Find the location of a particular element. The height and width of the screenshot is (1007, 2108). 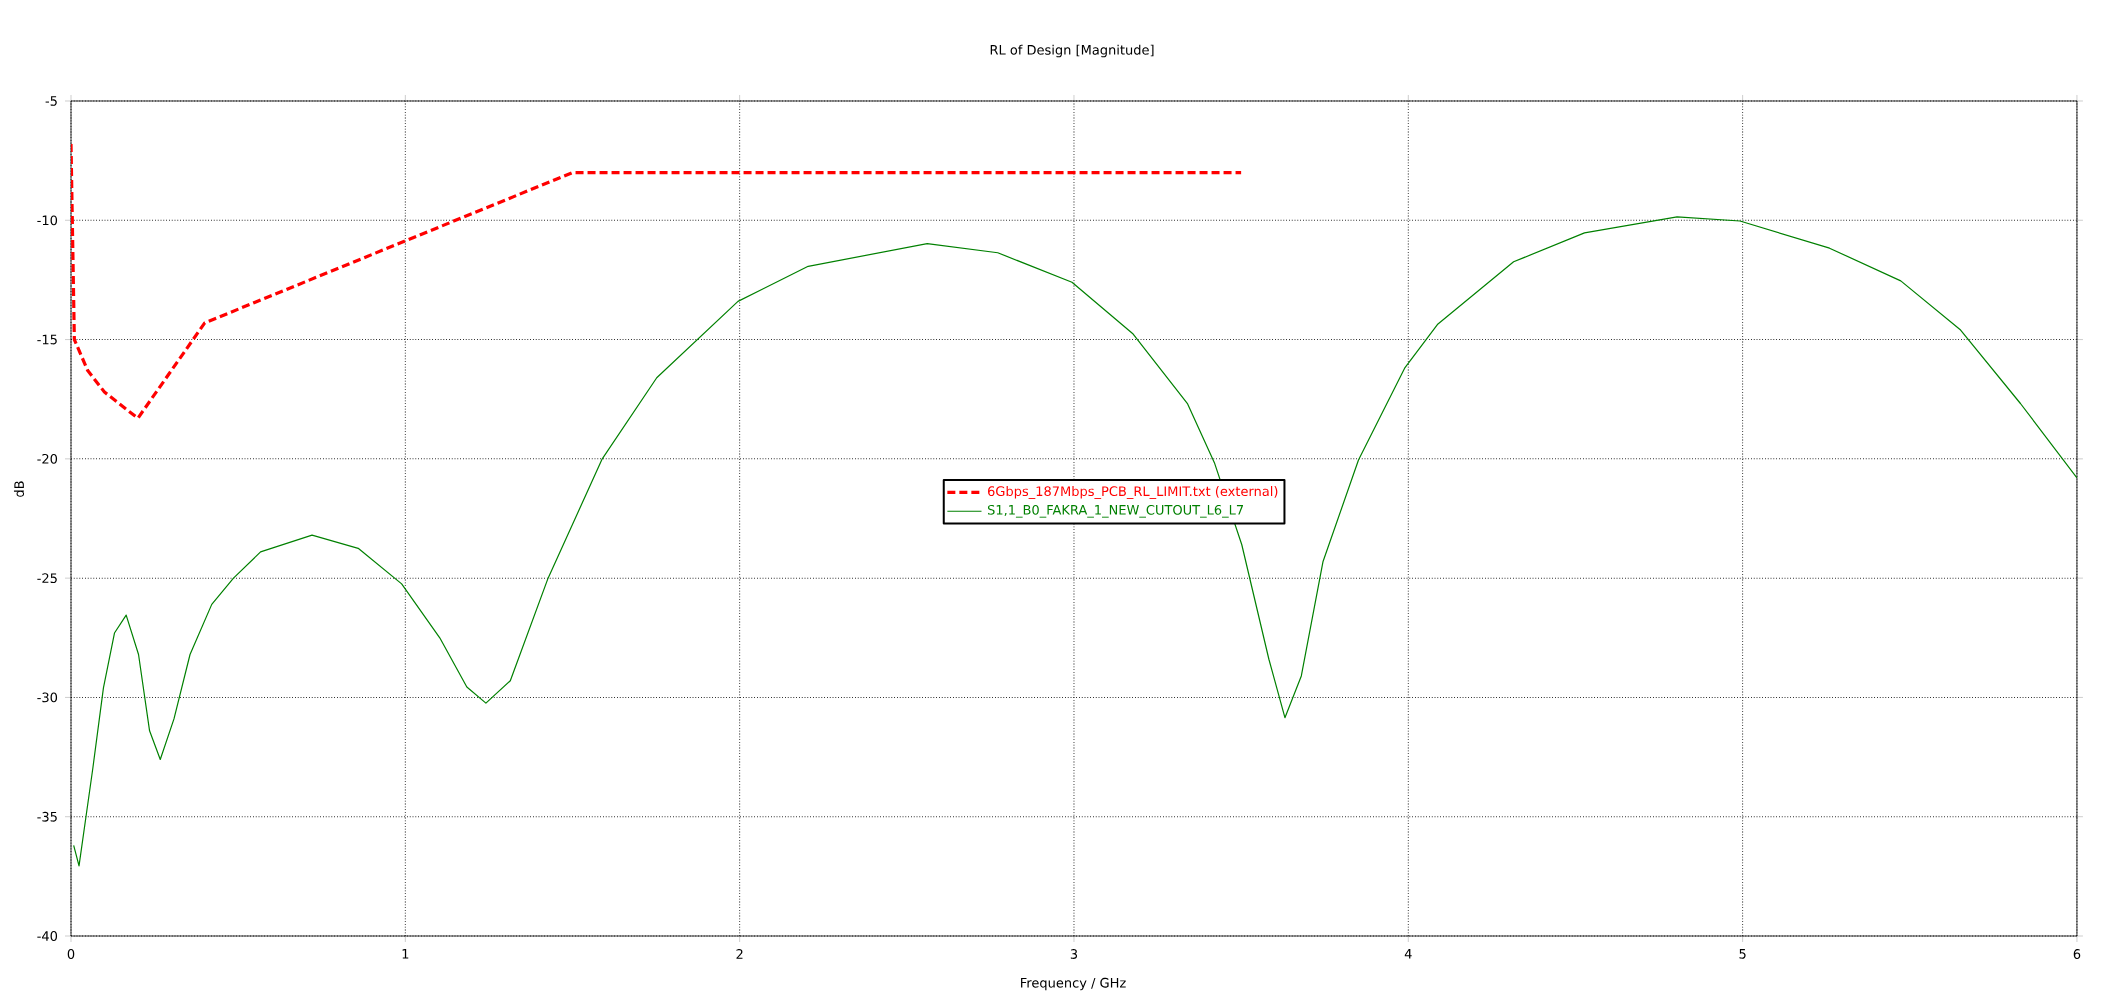

y-tick-label: -20 is located at coordinates (47, 458).